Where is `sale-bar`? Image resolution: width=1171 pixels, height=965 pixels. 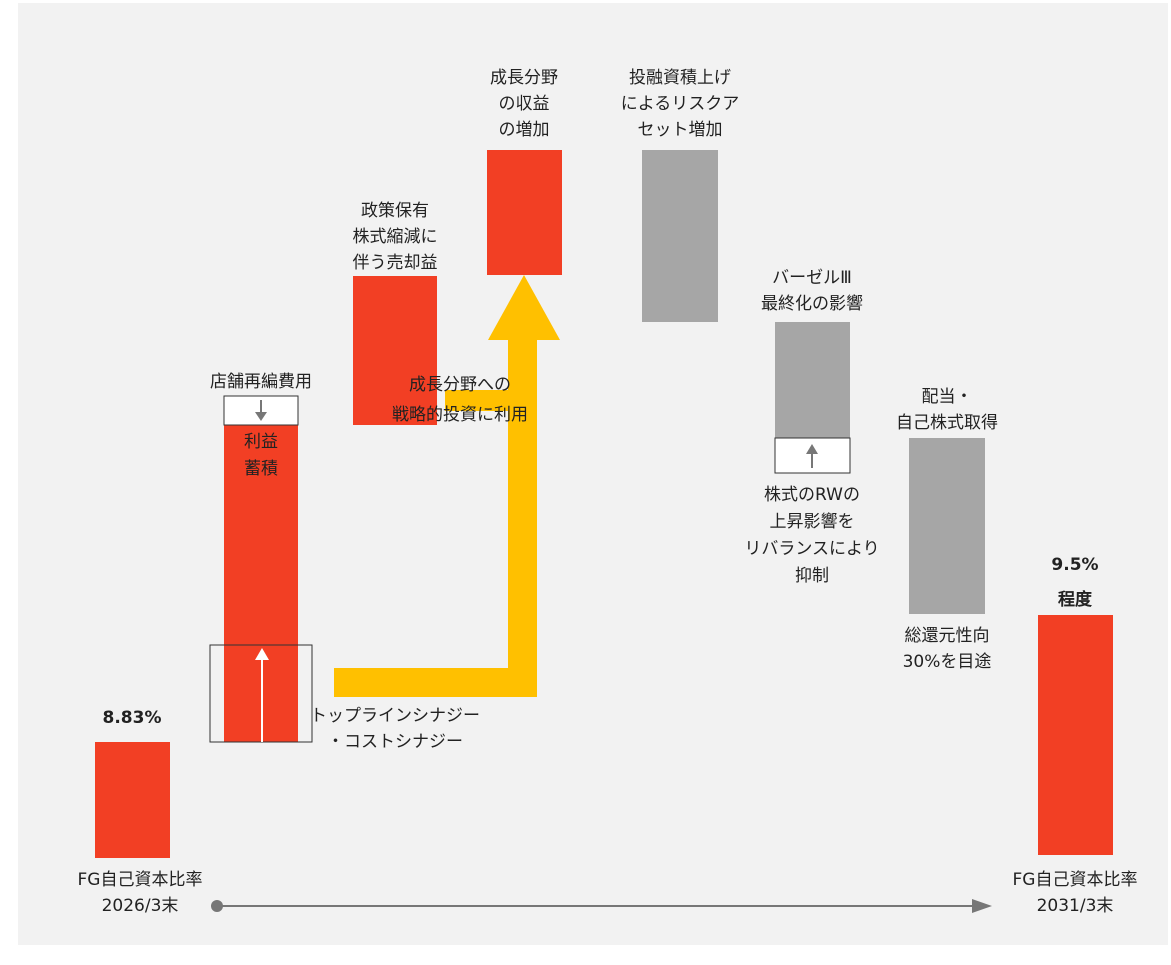
sale-bar is located at coordinates (395, 350).